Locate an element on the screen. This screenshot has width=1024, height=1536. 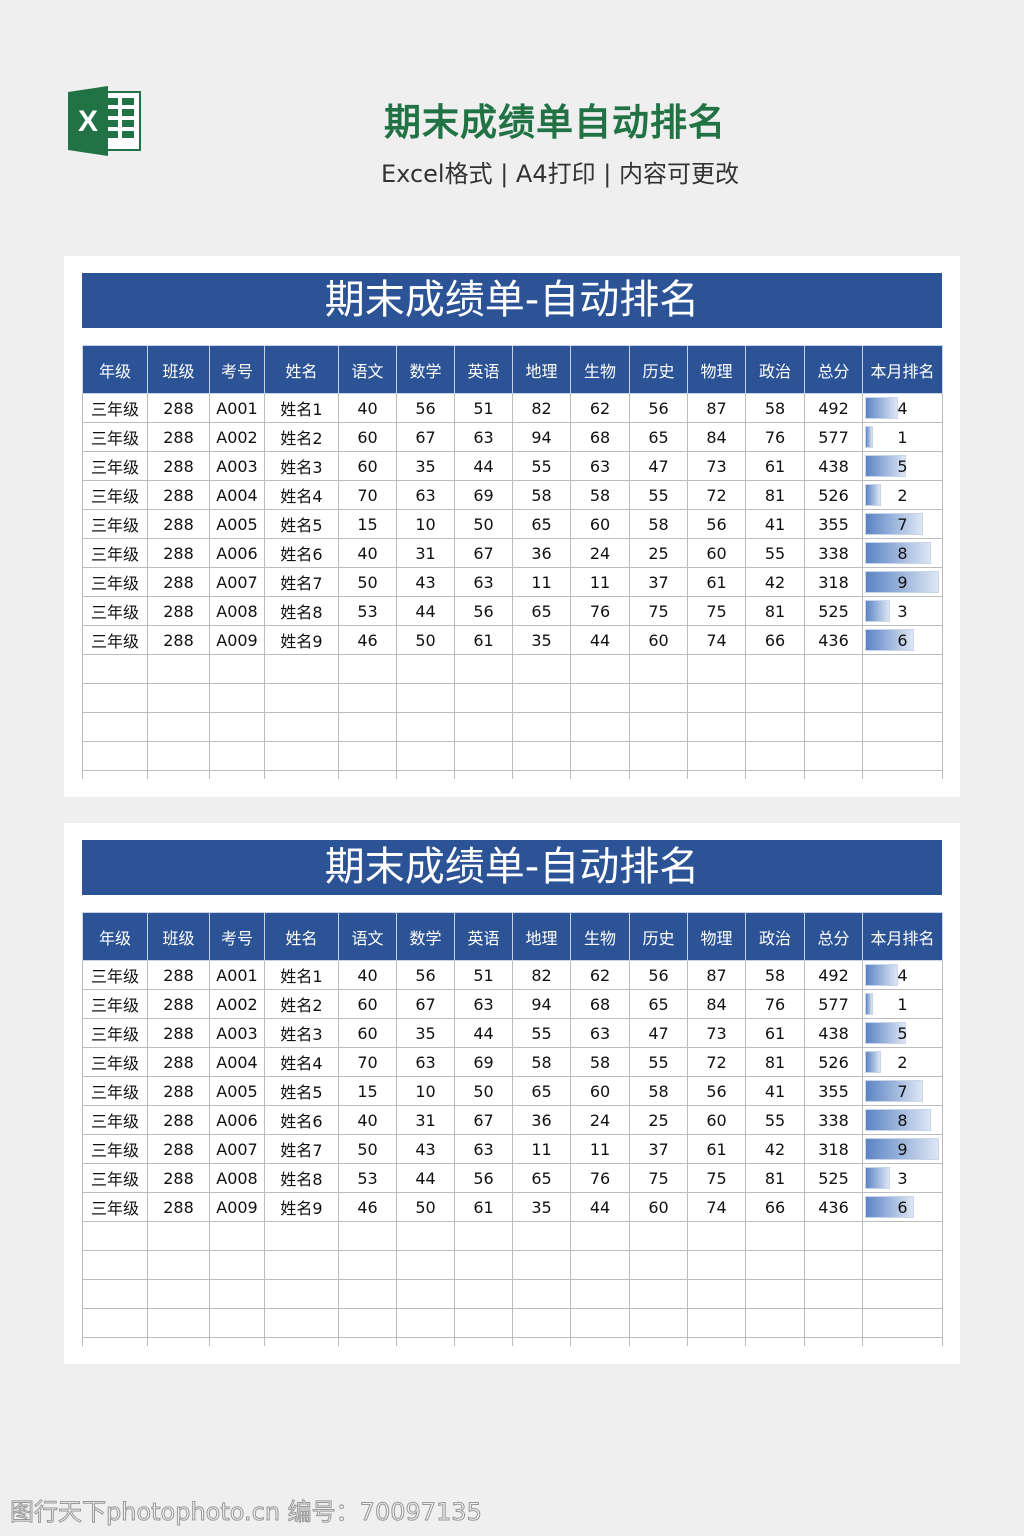
table-cell: 姓名2 is located at coordinates (301, 437).